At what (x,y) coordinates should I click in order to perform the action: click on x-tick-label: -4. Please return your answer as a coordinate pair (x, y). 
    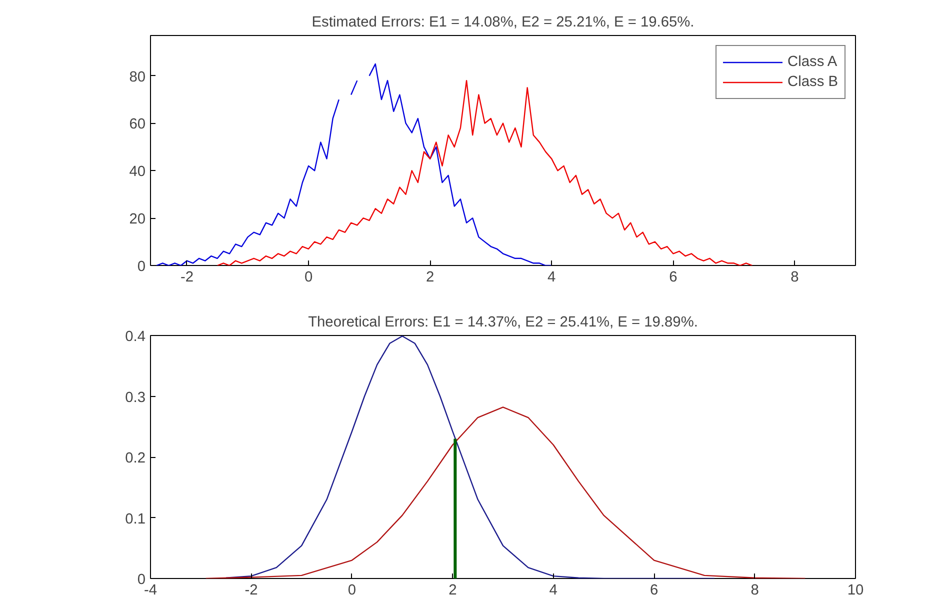
    Looking at the image, I should click on (151, 590).